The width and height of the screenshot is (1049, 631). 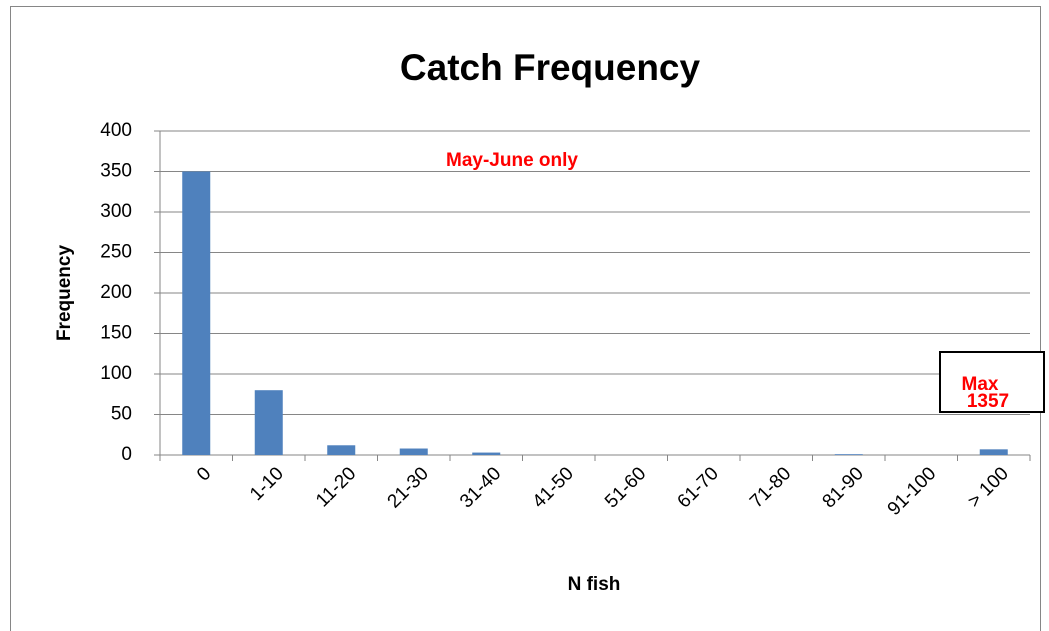 I want to click on y-tick-label: 400, so click(x=116, y=130).